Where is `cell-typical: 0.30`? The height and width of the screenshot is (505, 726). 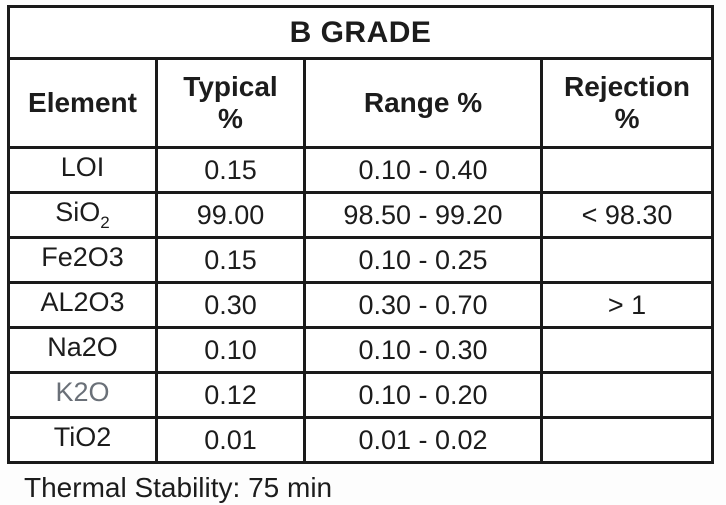
cell-typical: 0.30 is located at coordinates (230, 305).